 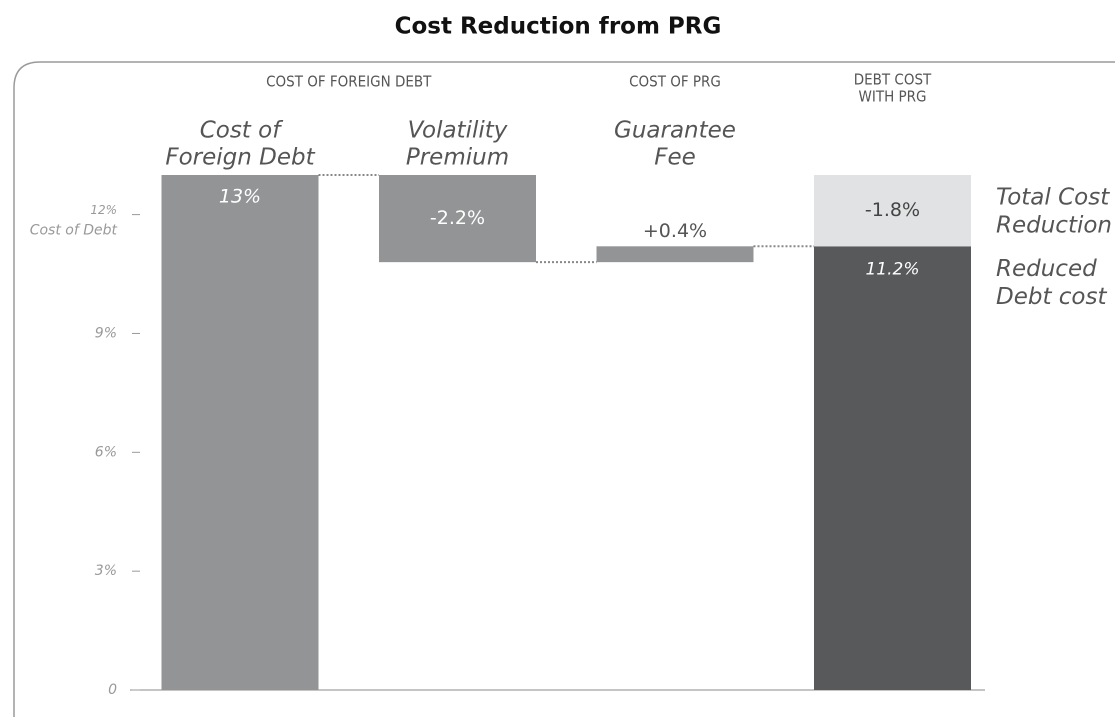 I want to click on group-header: COST OF PRG, so click(x=675, y=82).